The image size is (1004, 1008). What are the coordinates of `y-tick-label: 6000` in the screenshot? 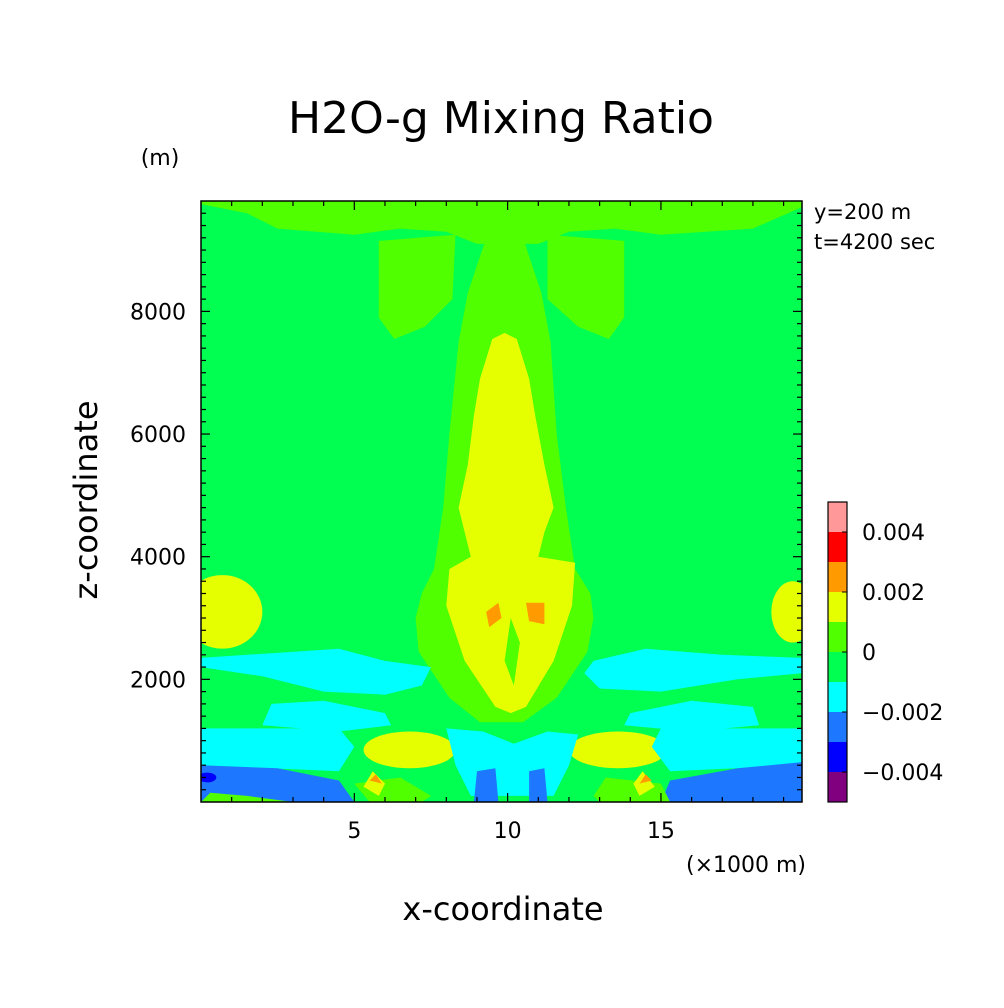 It's located at (158, 435).